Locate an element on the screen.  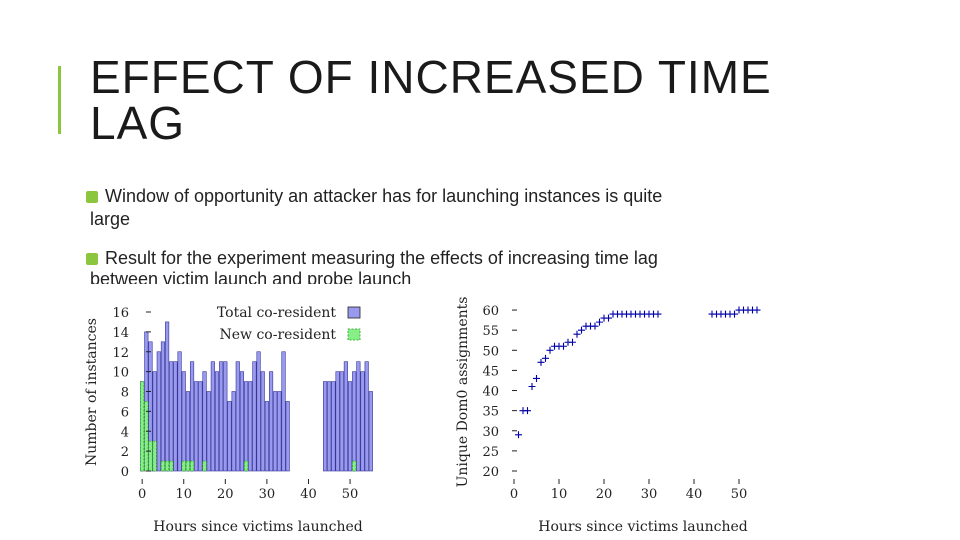
y-tick-label: 55 is located at coordinates (490, 331).